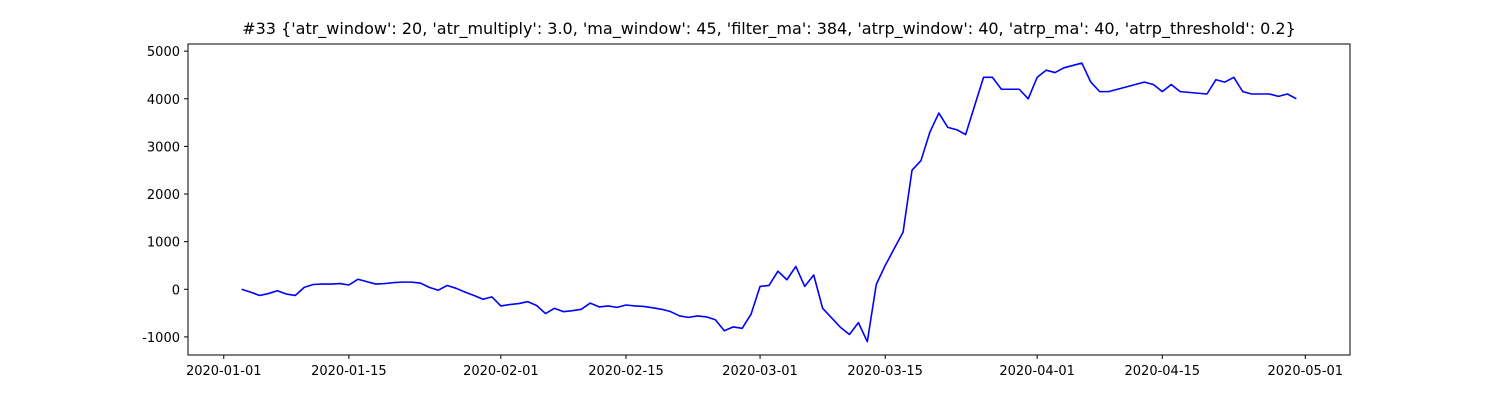 This screenshot has height=400, width=1500. I want to click on y-tick-label: 4000, so click(163, 100).